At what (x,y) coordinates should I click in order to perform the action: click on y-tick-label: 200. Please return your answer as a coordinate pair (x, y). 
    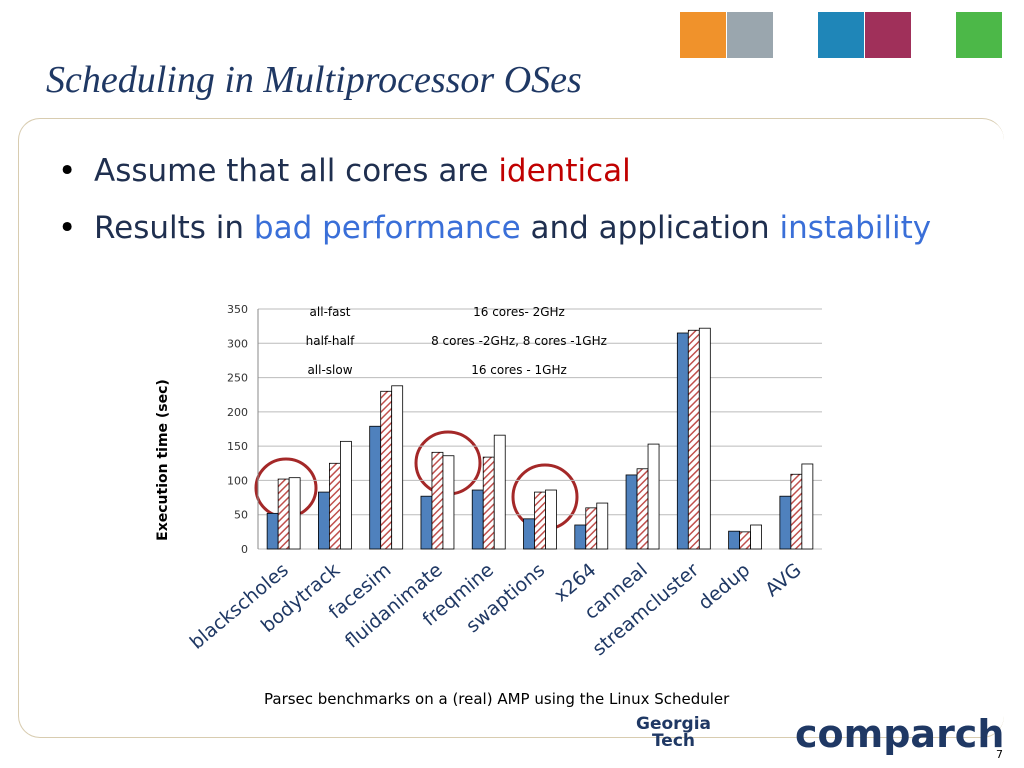
    Looking at the image, I should click on (237, 412).